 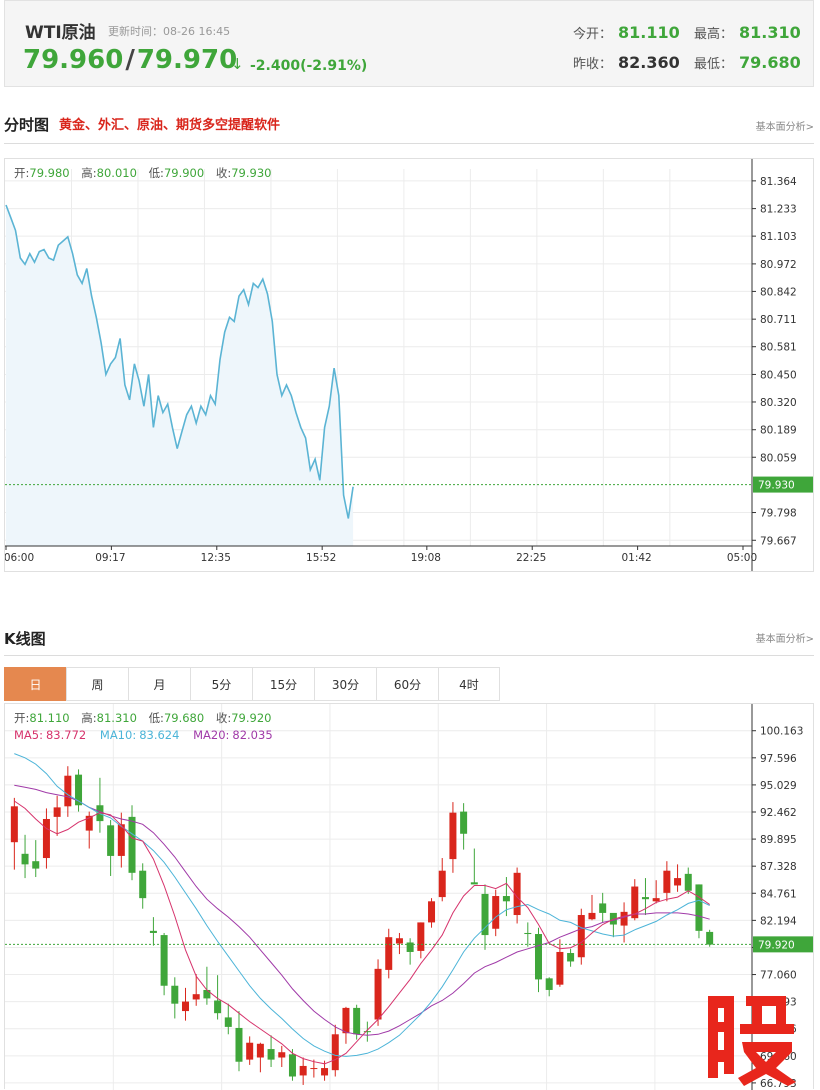 What do you see at coordinates (778, 786) in the screenshot?
I see `y-tick-label: 95.029` at bounding box center [778, 786].